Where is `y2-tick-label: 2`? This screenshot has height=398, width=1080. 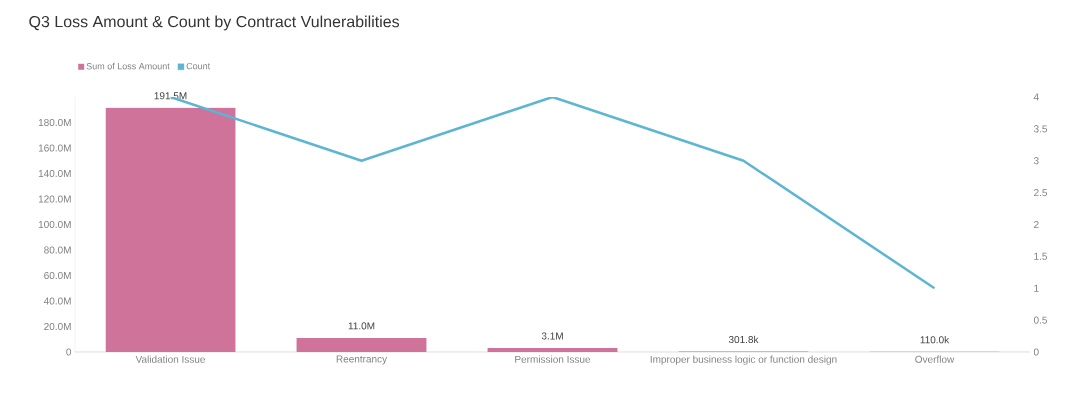 y2-tick-label: 2 is located at coordinates (1036, 224).